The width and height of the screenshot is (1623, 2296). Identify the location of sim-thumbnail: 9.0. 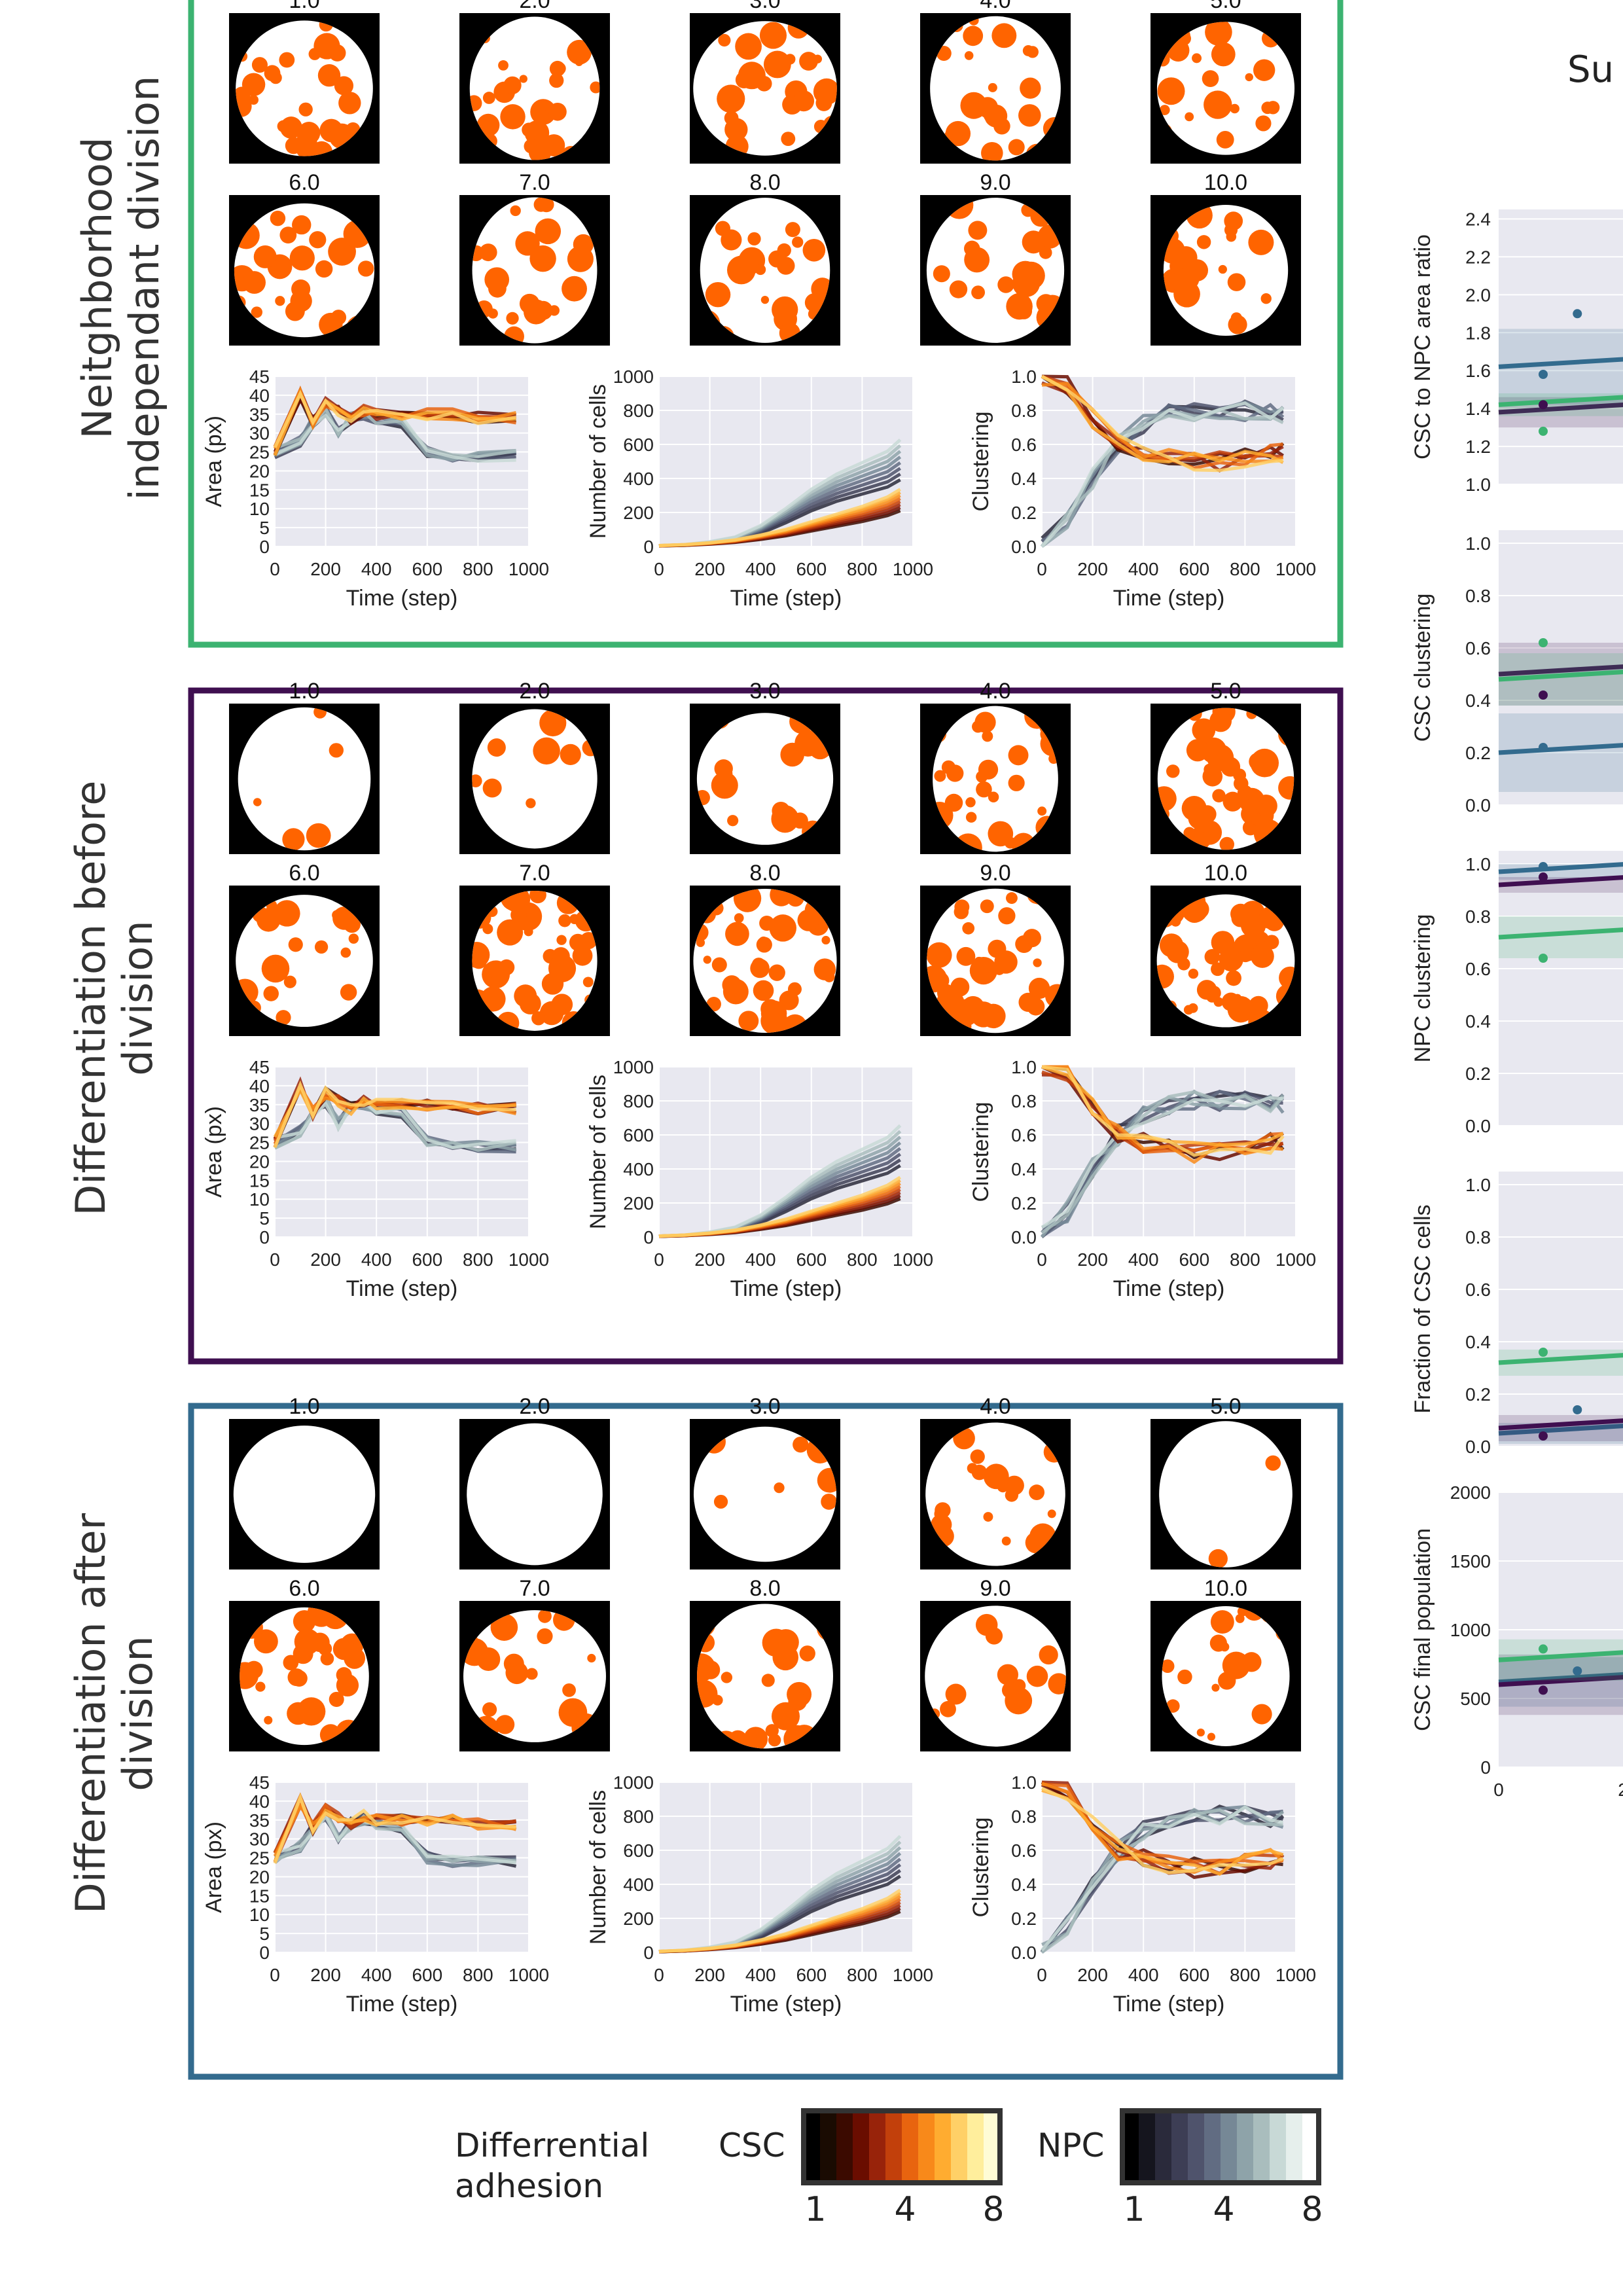
(996, 258).